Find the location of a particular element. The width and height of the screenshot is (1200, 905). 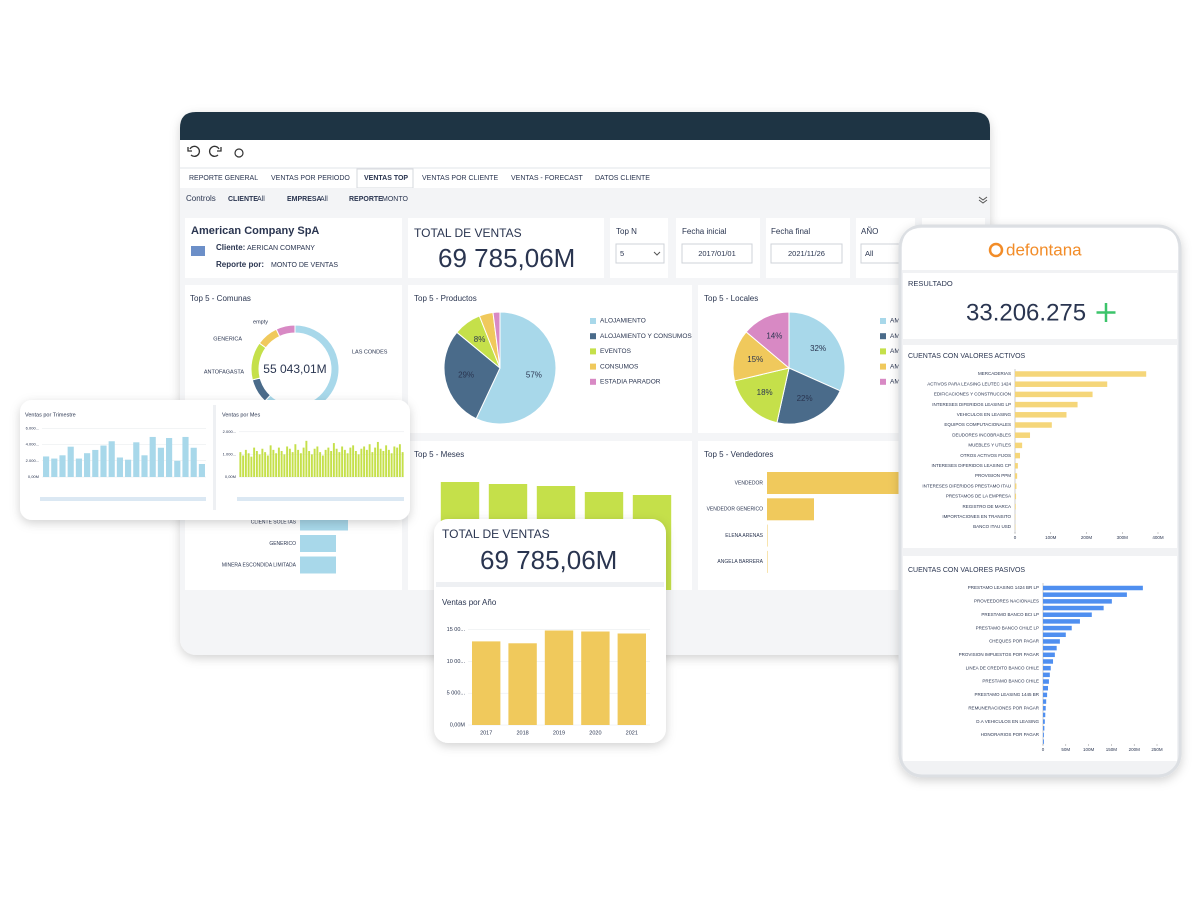

legend-label: ALOJAMIENTO Y CONSUMOS is located at coordinates (646, 336).